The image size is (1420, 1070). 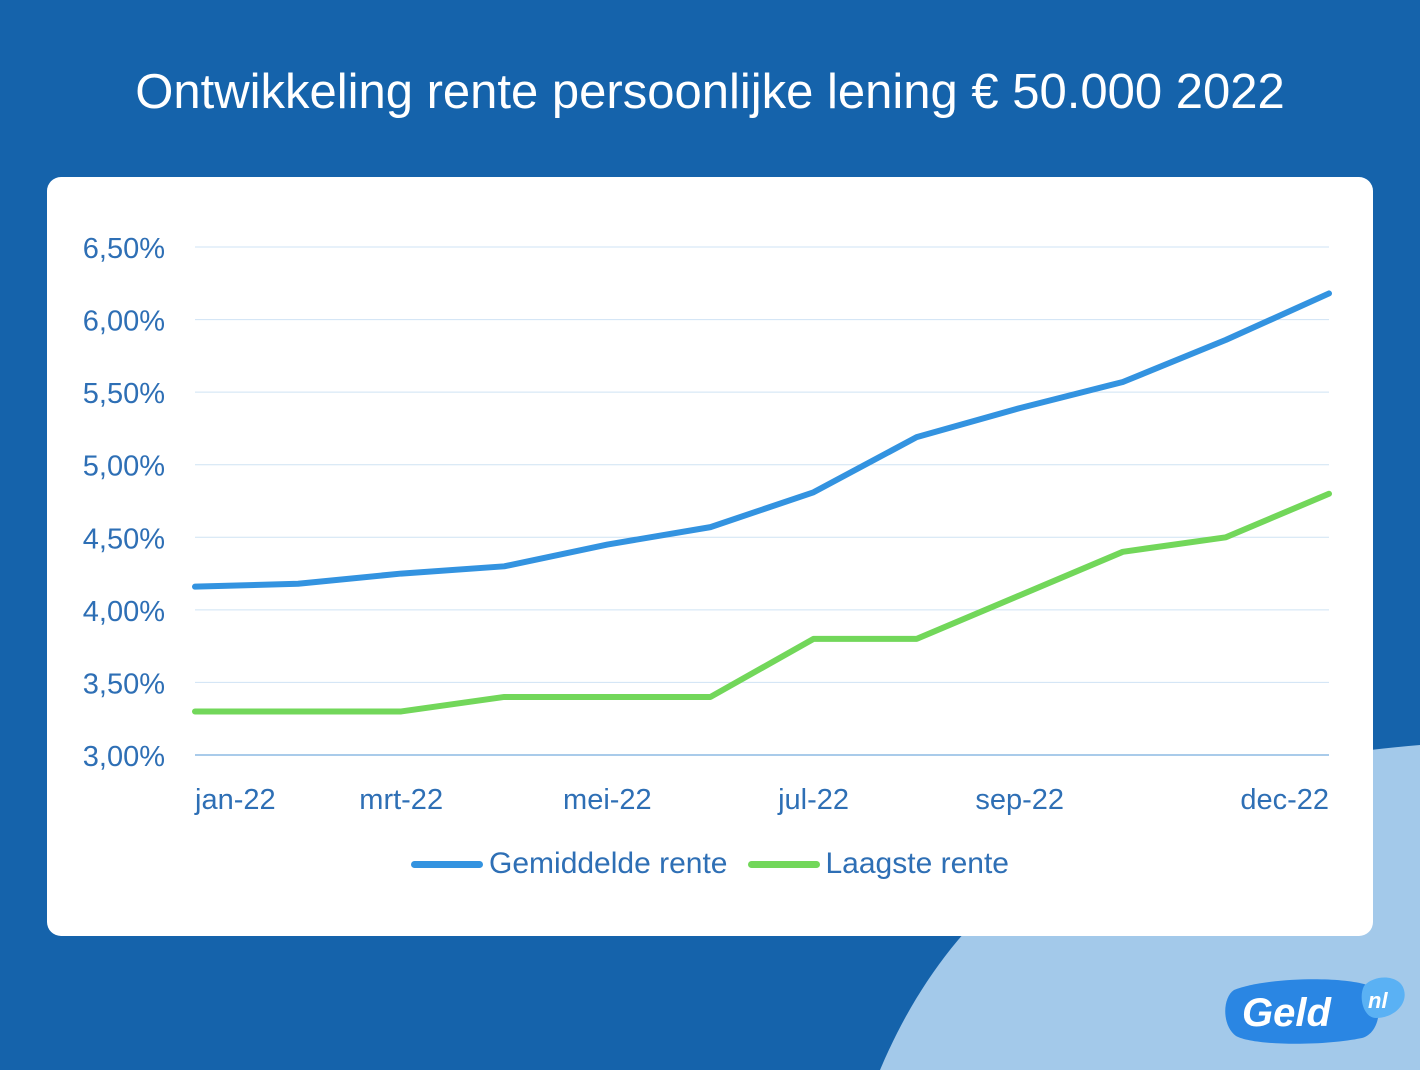 What do you see at coordinates (235, 800) in the screenshot?
I see `x-tick-label: jan-22` at bounding box center [235, 800].